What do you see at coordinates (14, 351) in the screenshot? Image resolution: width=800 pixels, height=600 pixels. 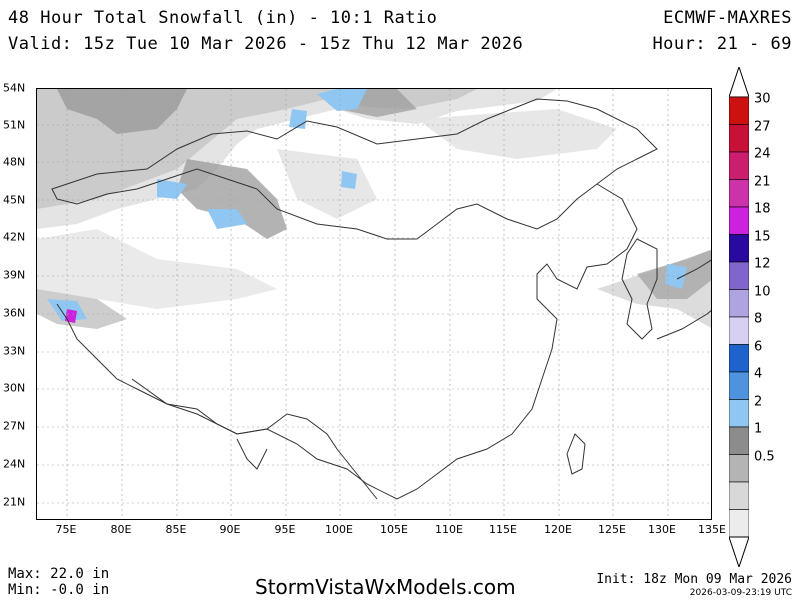 I see `lat-label: 33N` at bounding box center [14, 351].